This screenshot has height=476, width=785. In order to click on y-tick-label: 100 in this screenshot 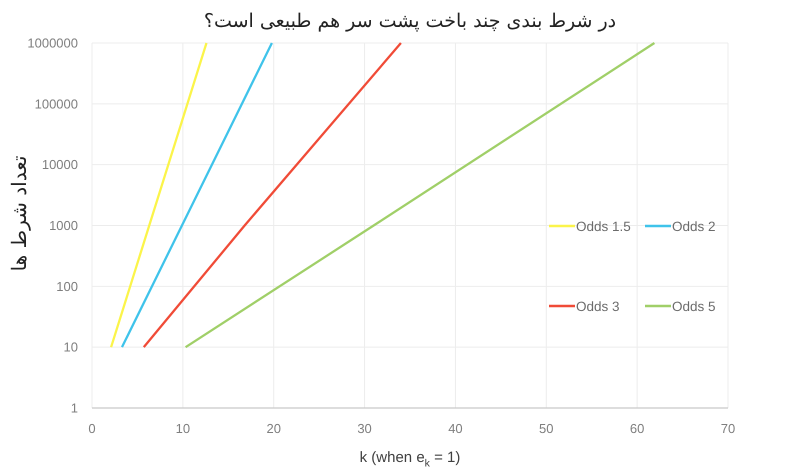, I will do `click(67, 286)`.